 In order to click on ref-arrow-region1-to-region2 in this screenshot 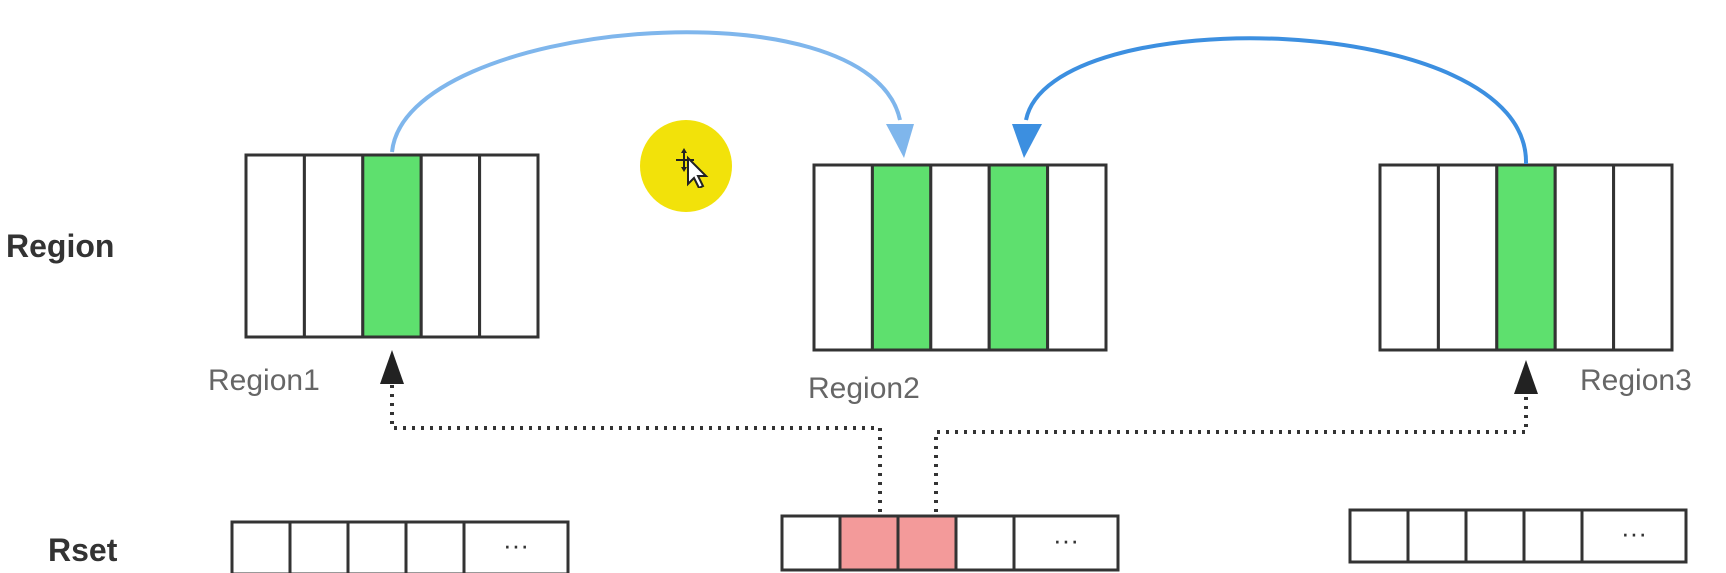, I will do `click(646, 91)`.